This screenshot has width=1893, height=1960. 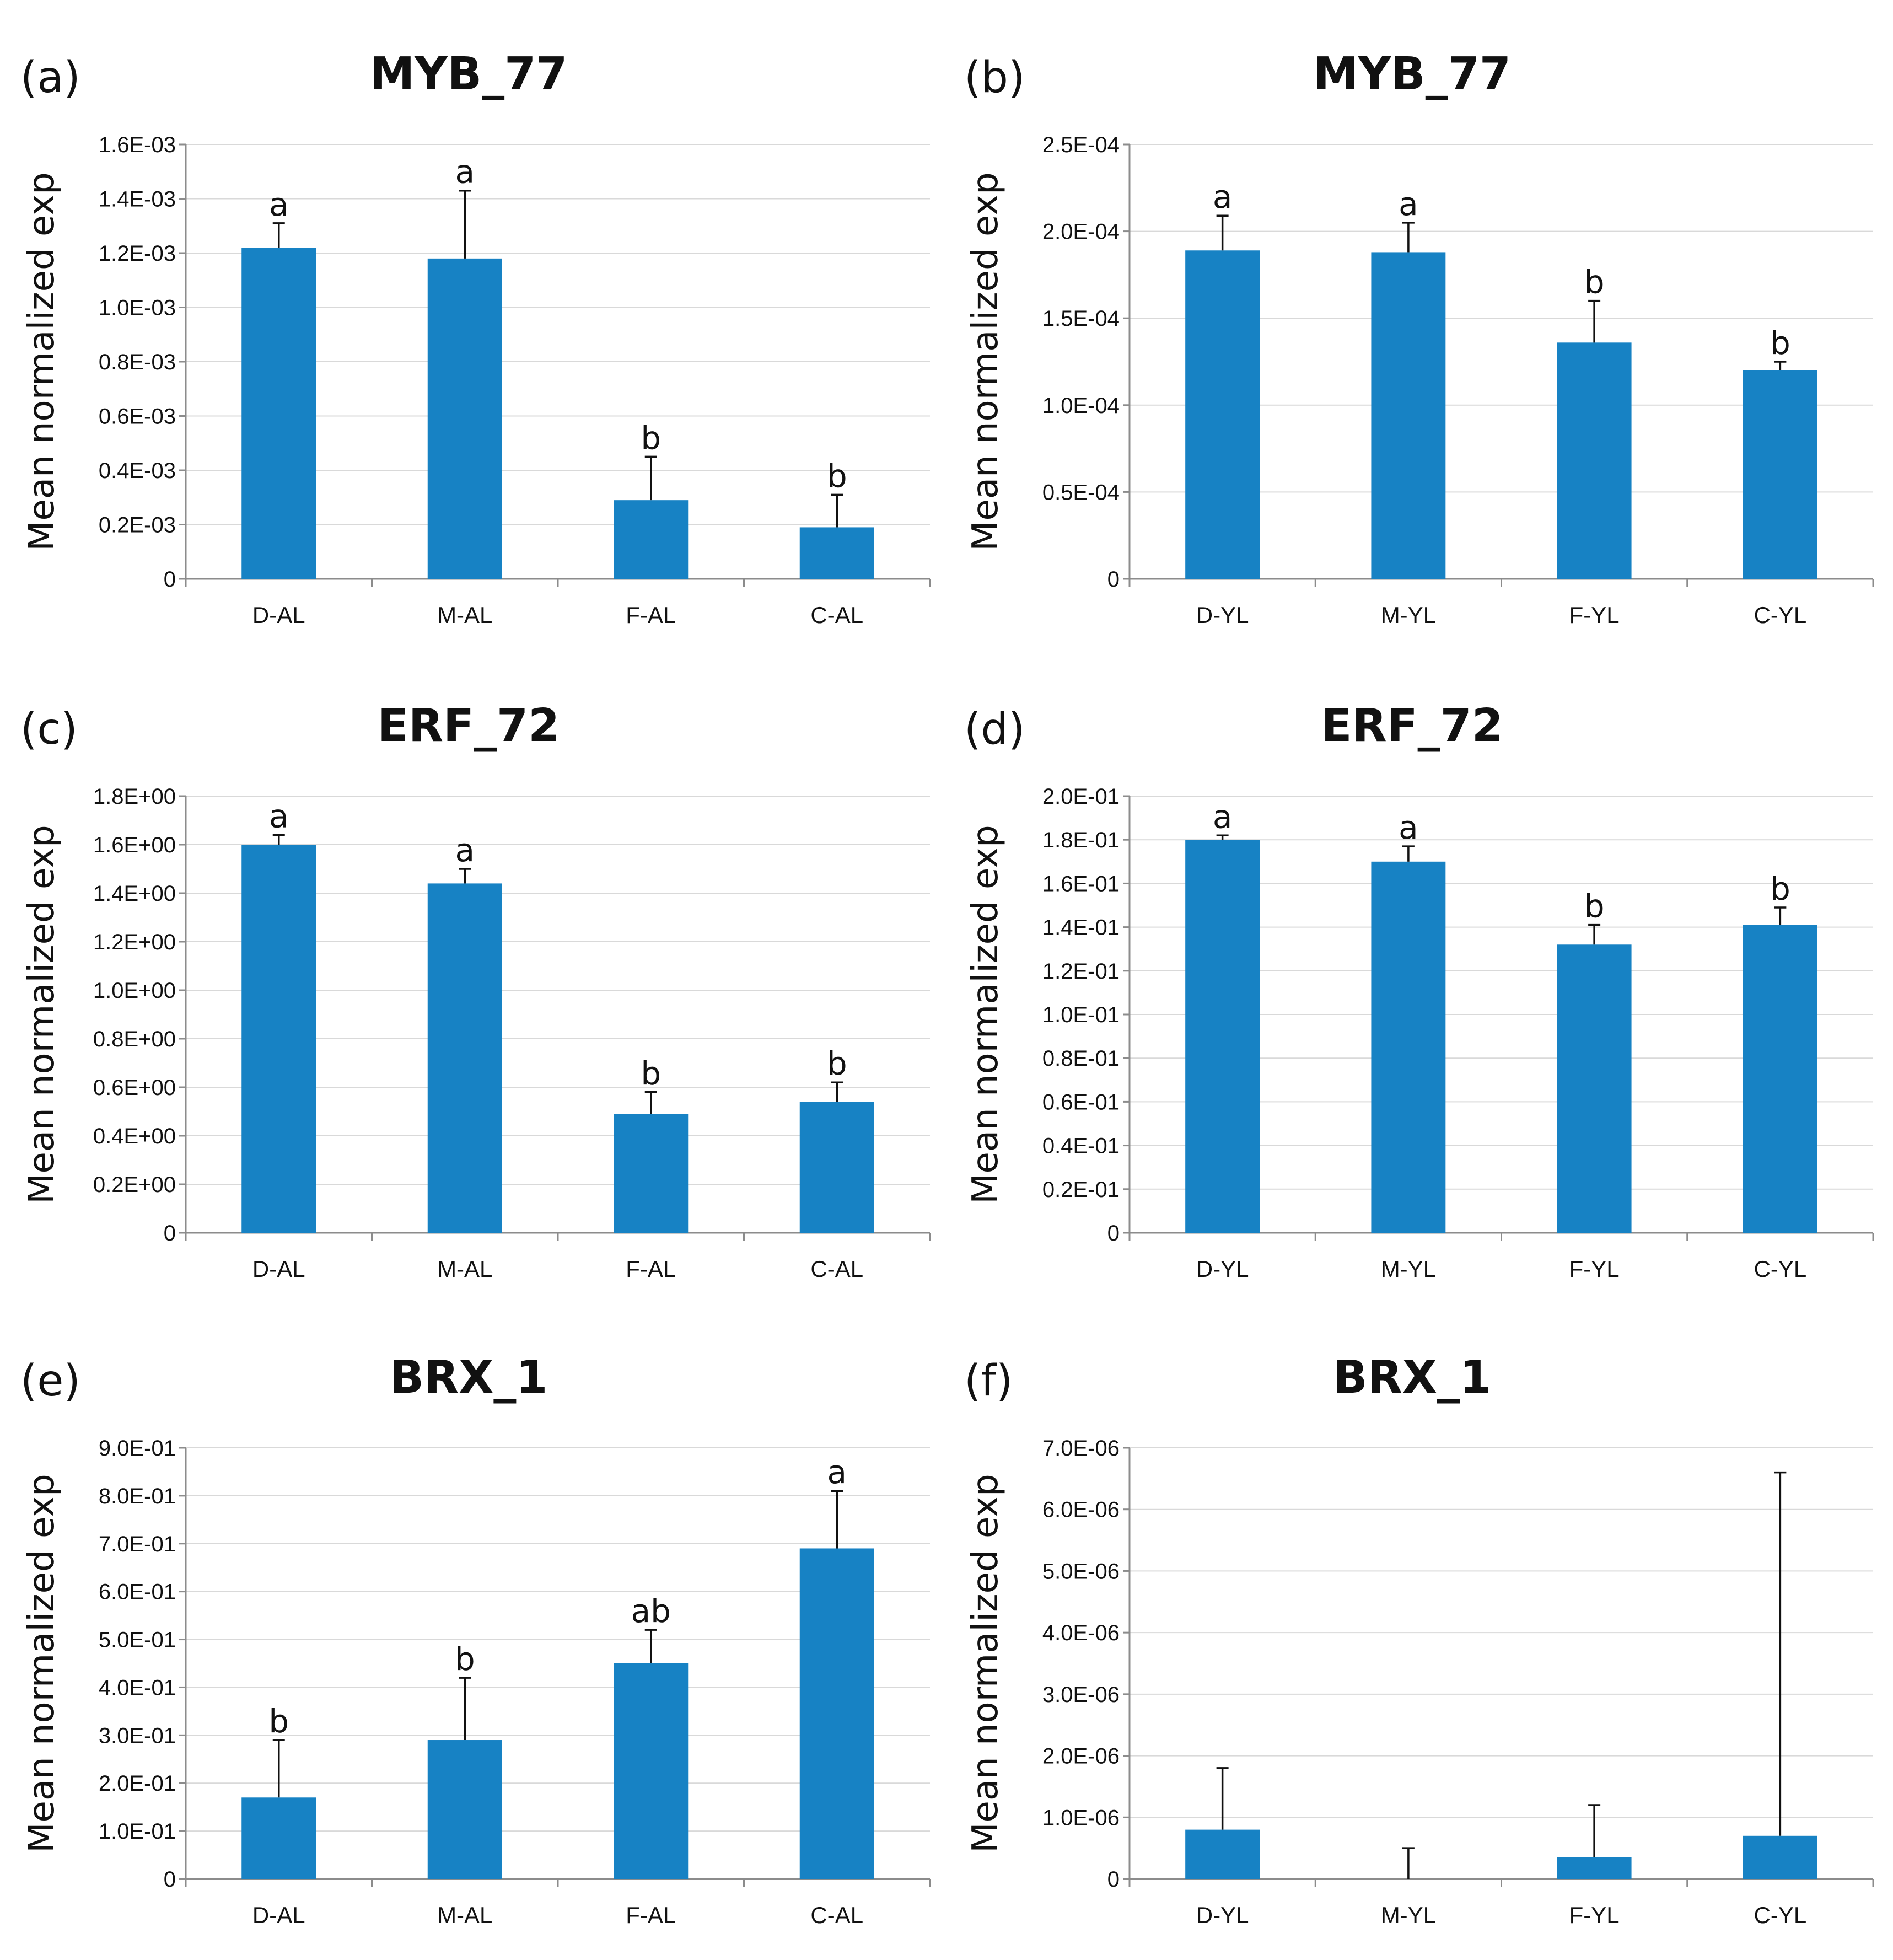 I want to click on y-tick-label: 1.6E-03, so click(x=138, y=145).